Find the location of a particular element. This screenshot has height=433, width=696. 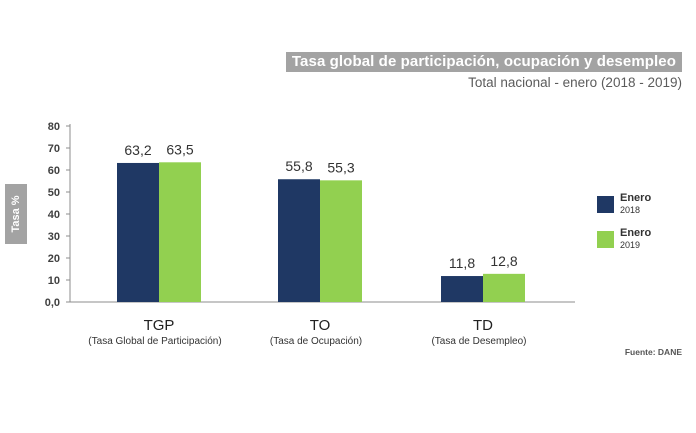

category-description: (Tasa de Ocupación) is located at coordinates (316, 341).